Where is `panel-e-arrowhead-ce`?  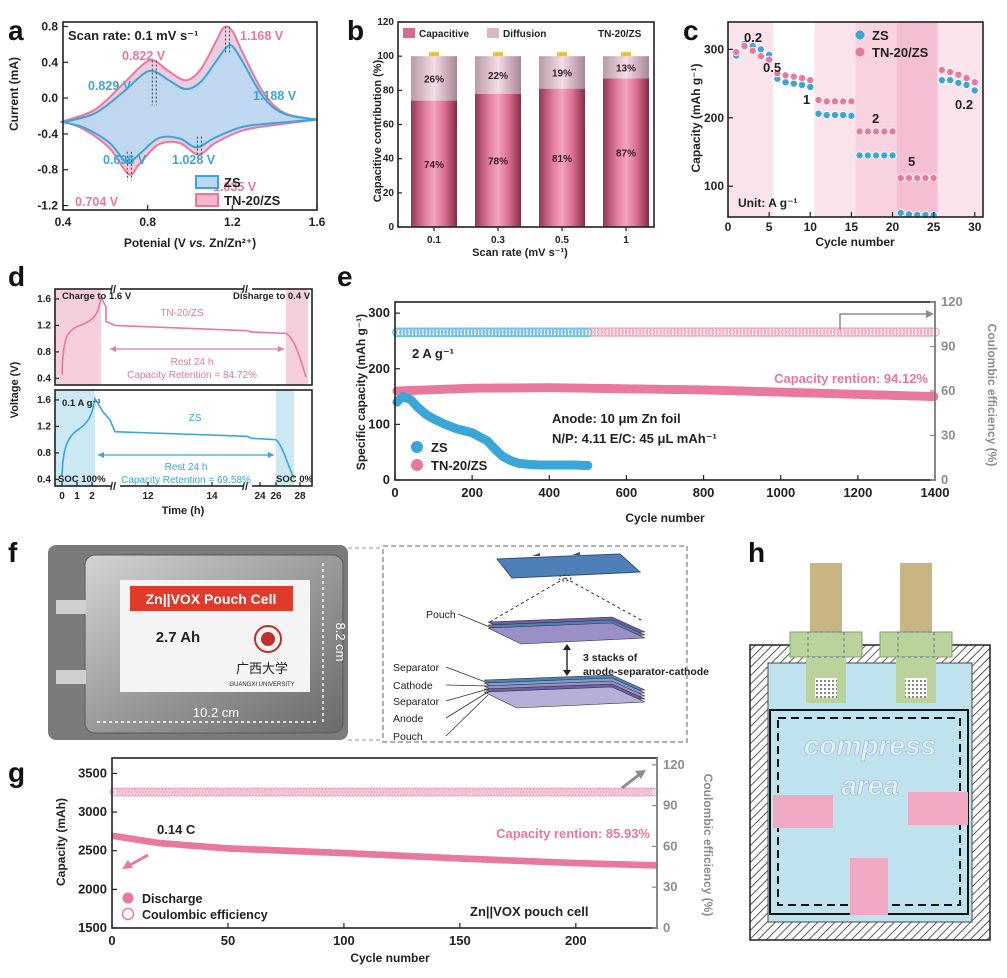
panel-e-arrowhead-ce is located at coordinates (930, 314).